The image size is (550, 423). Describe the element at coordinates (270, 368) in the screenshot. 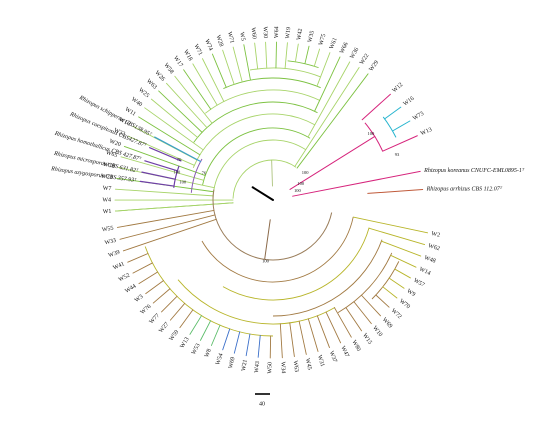

I see `tip-label: W50` at that location.